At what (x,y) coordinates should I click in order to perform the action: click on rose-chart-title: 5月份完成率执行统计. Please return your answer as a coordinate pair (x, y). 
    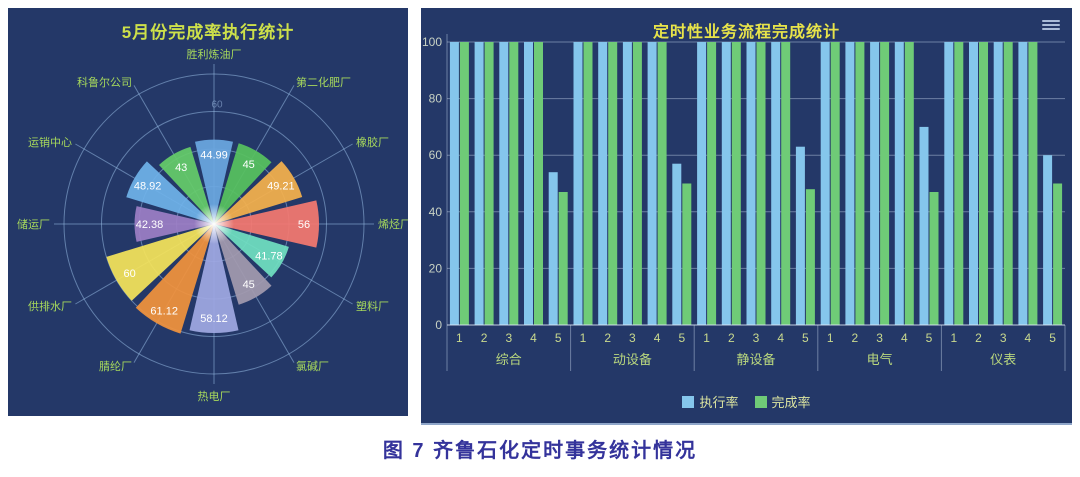
    Looking at the image, I should click on (208, 32).